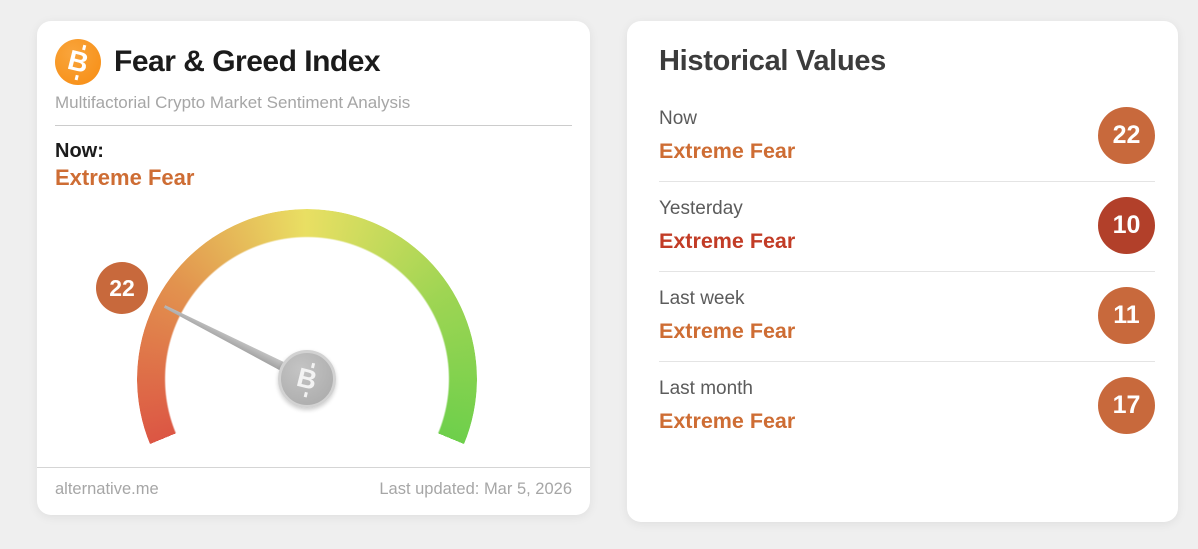 Image resolution: width=1198 pixels, height=549 pixels. Describe the element at coordinates (702, 298) in the screenshot. I see `row-label: Last week` at that location.